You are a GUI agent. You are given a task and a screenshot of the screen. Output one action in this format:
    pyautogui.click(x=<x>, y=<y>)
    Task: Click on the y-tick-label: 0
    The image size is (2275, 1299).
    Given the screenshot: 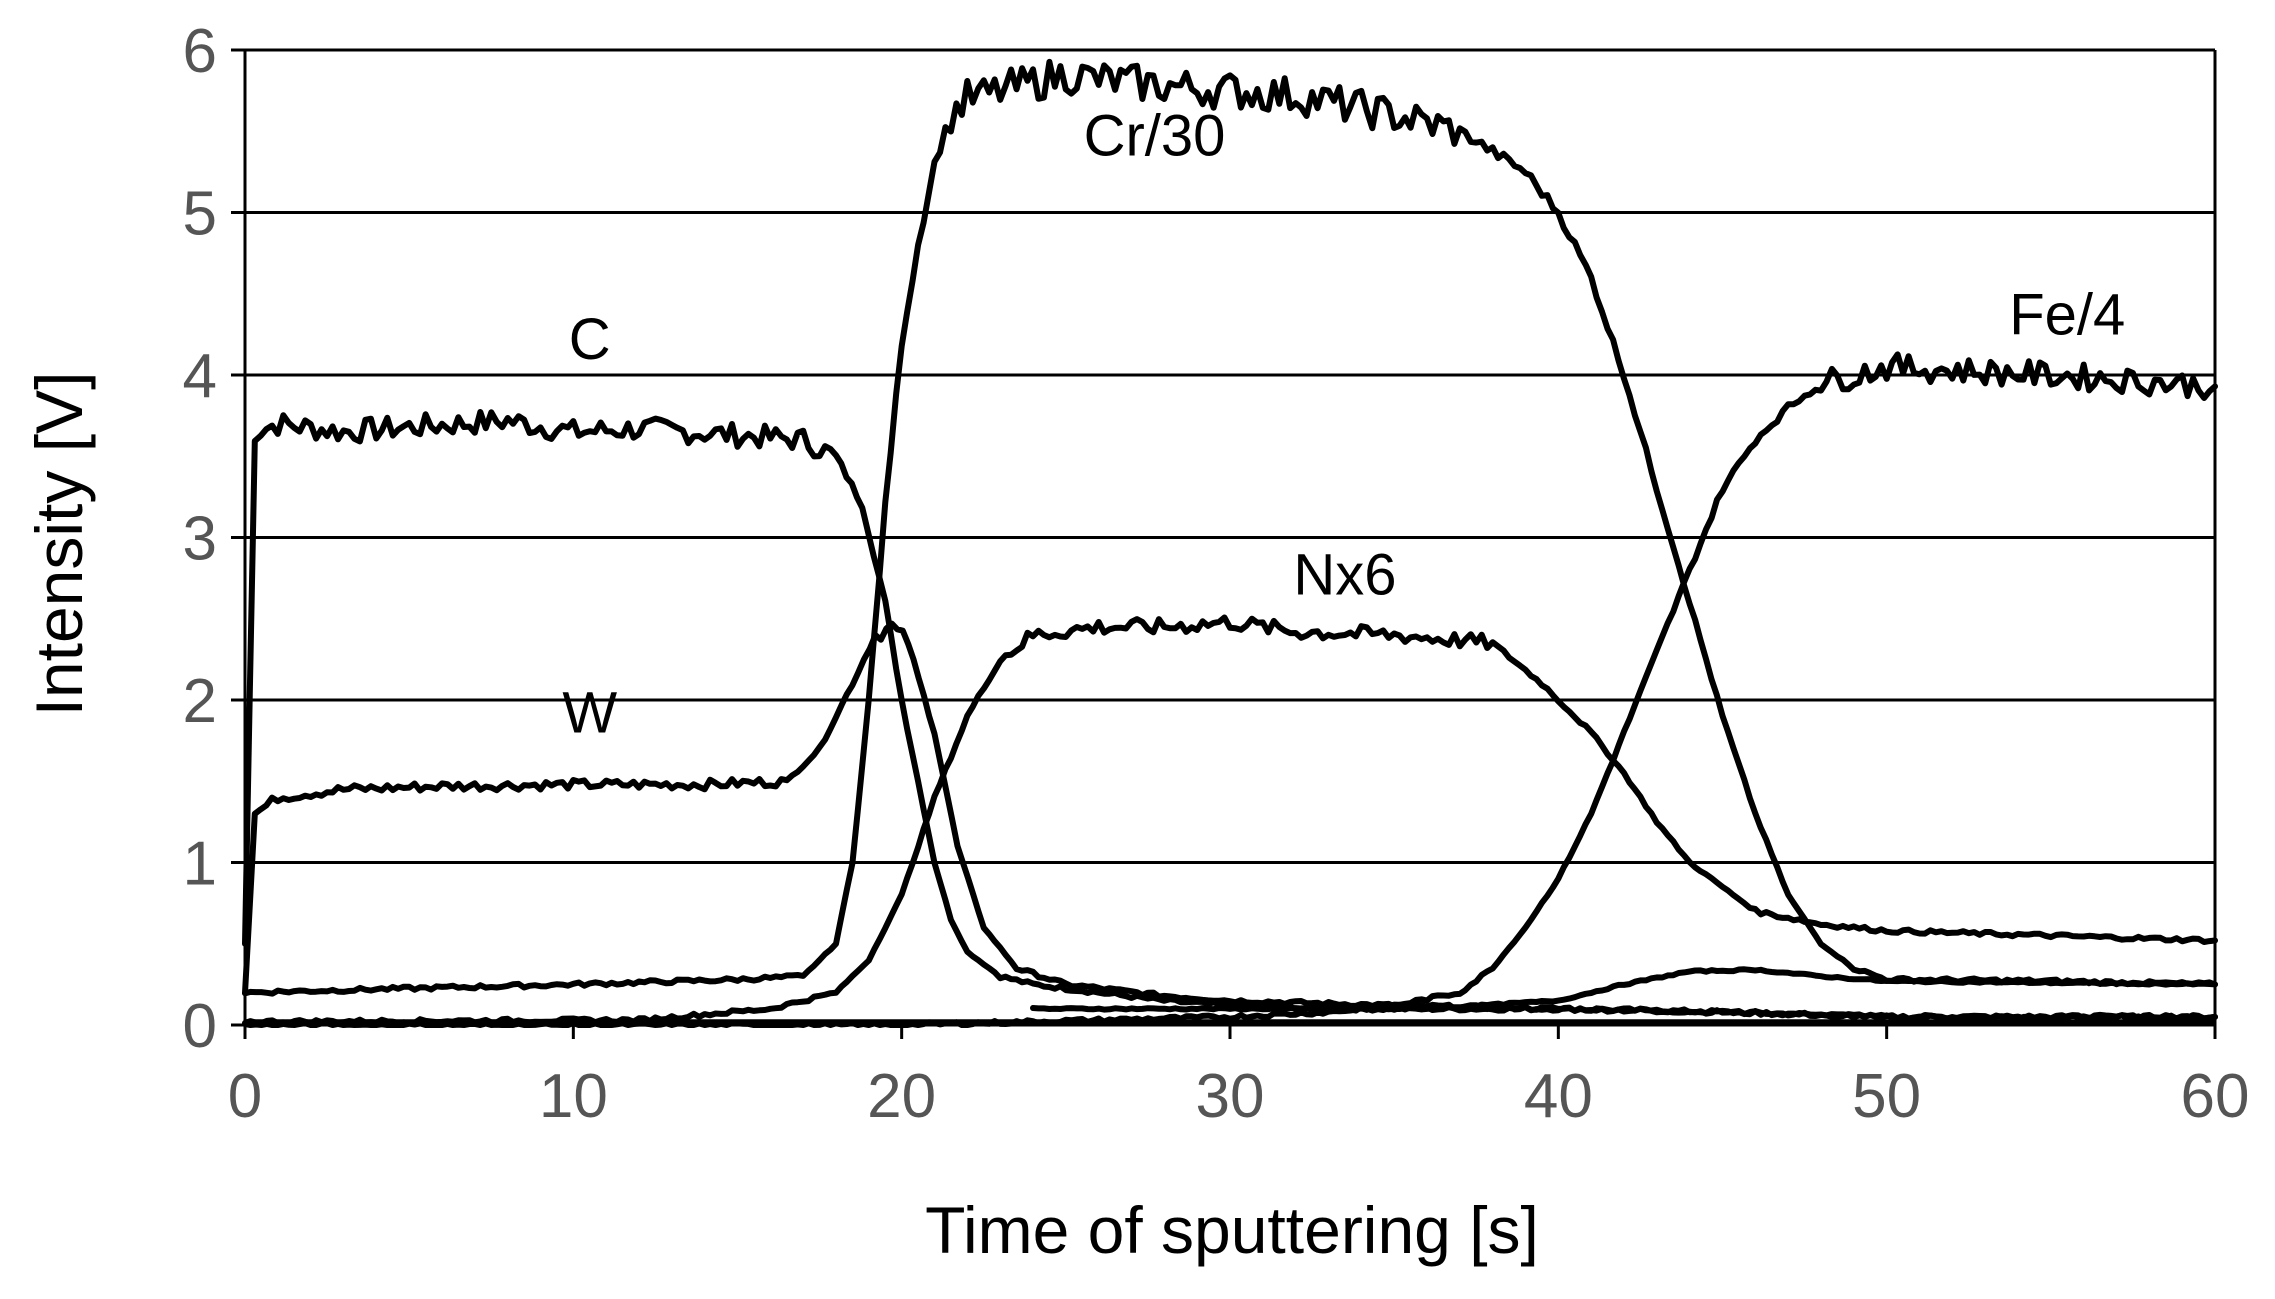 What is the action you would take?
    pyautogui.click(x=200, y=1026)
    